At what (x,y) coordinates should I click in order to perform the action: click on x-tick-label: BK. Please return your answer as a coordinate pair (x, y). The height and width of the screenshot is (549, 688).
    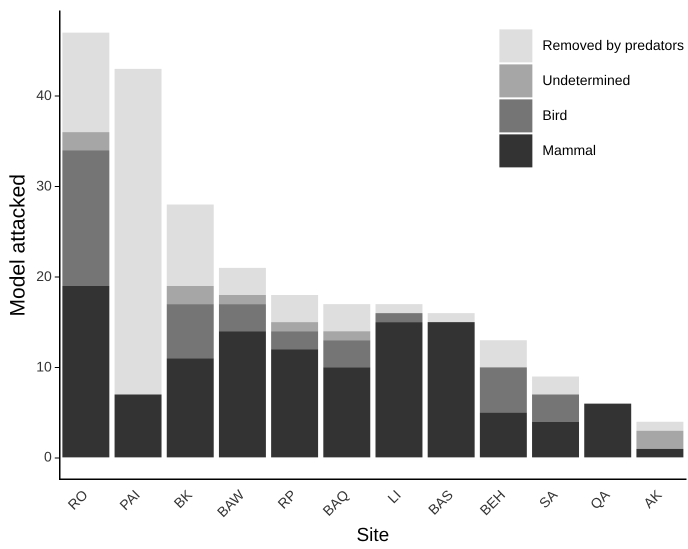
    Looking at the image, I should click on (183, 499).